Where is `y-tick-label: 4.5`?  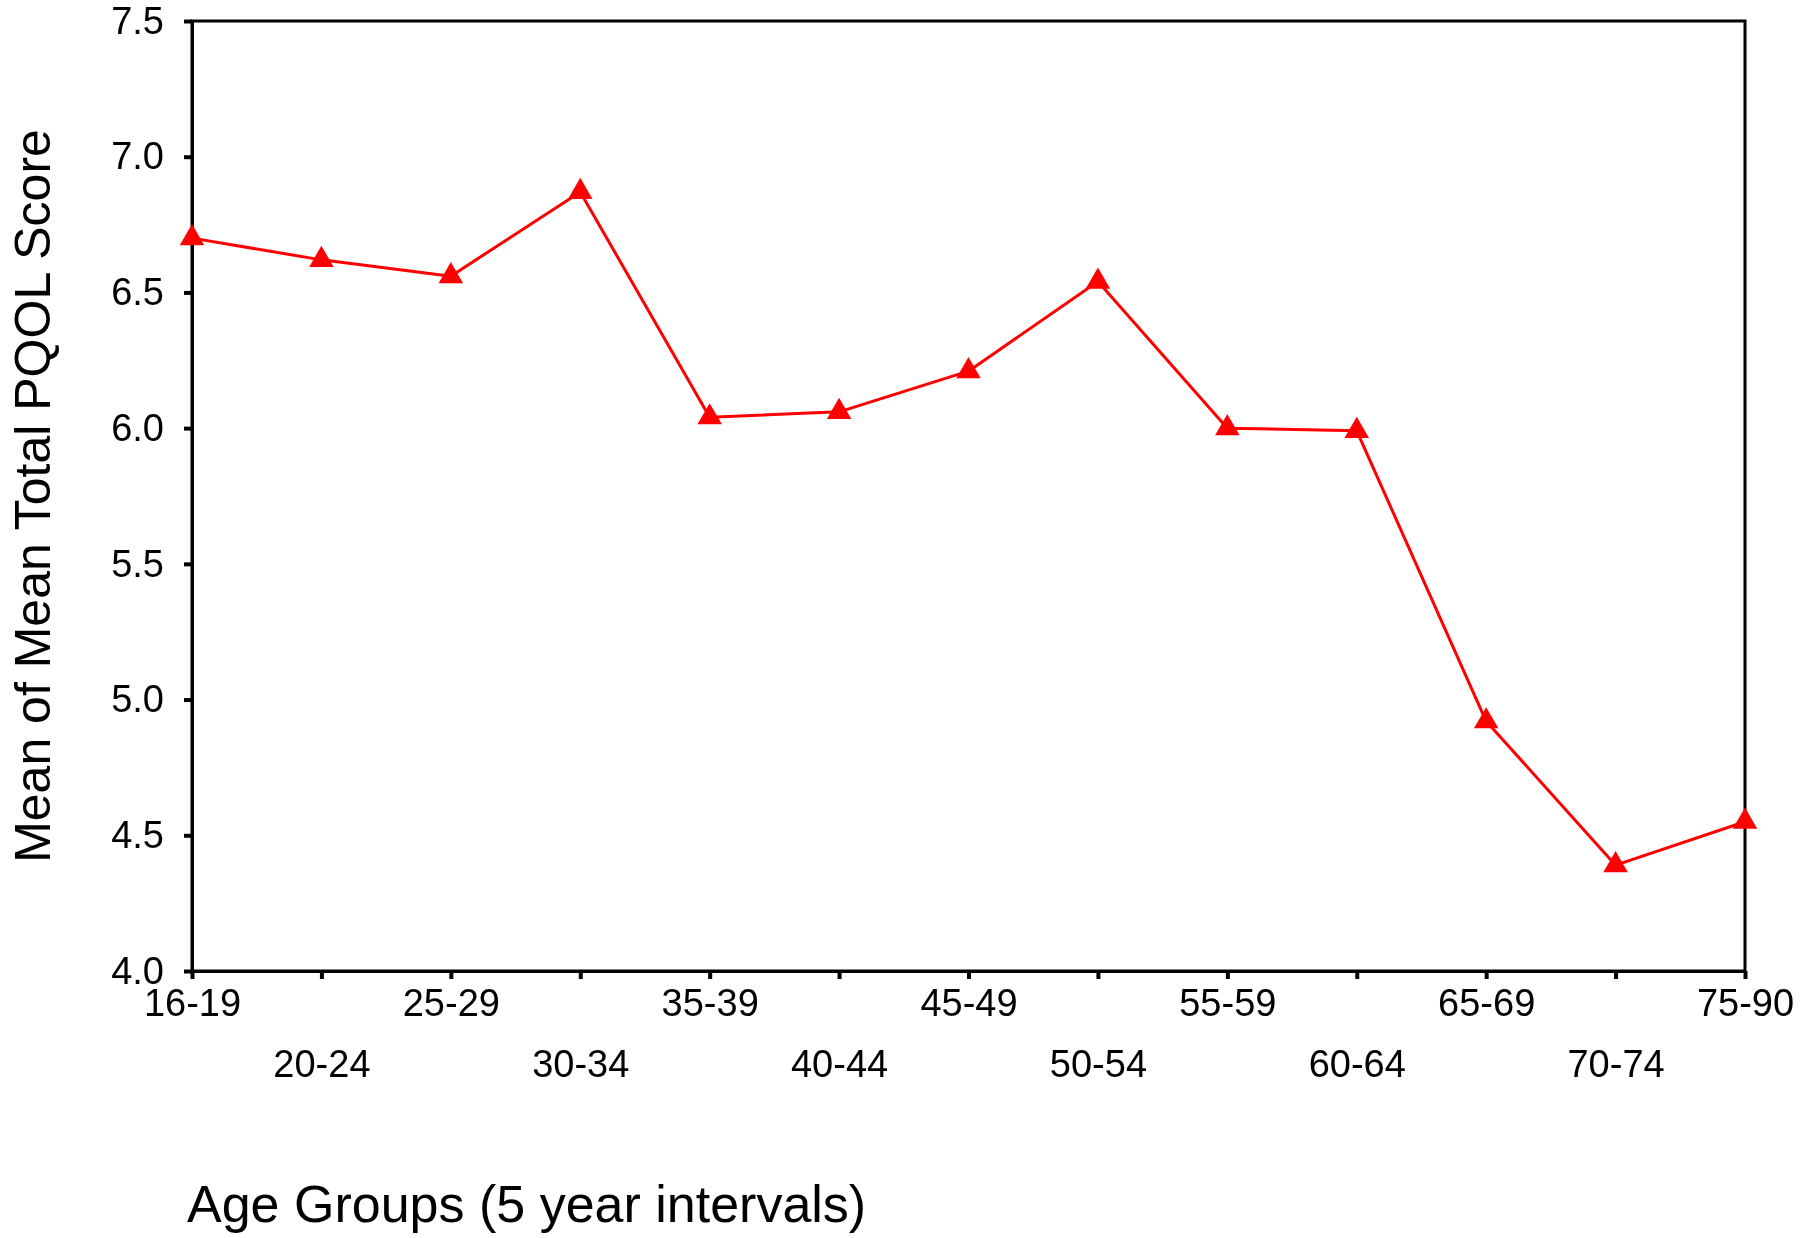
y-tick-label: 4.5 is located at coordinates (137, 834).